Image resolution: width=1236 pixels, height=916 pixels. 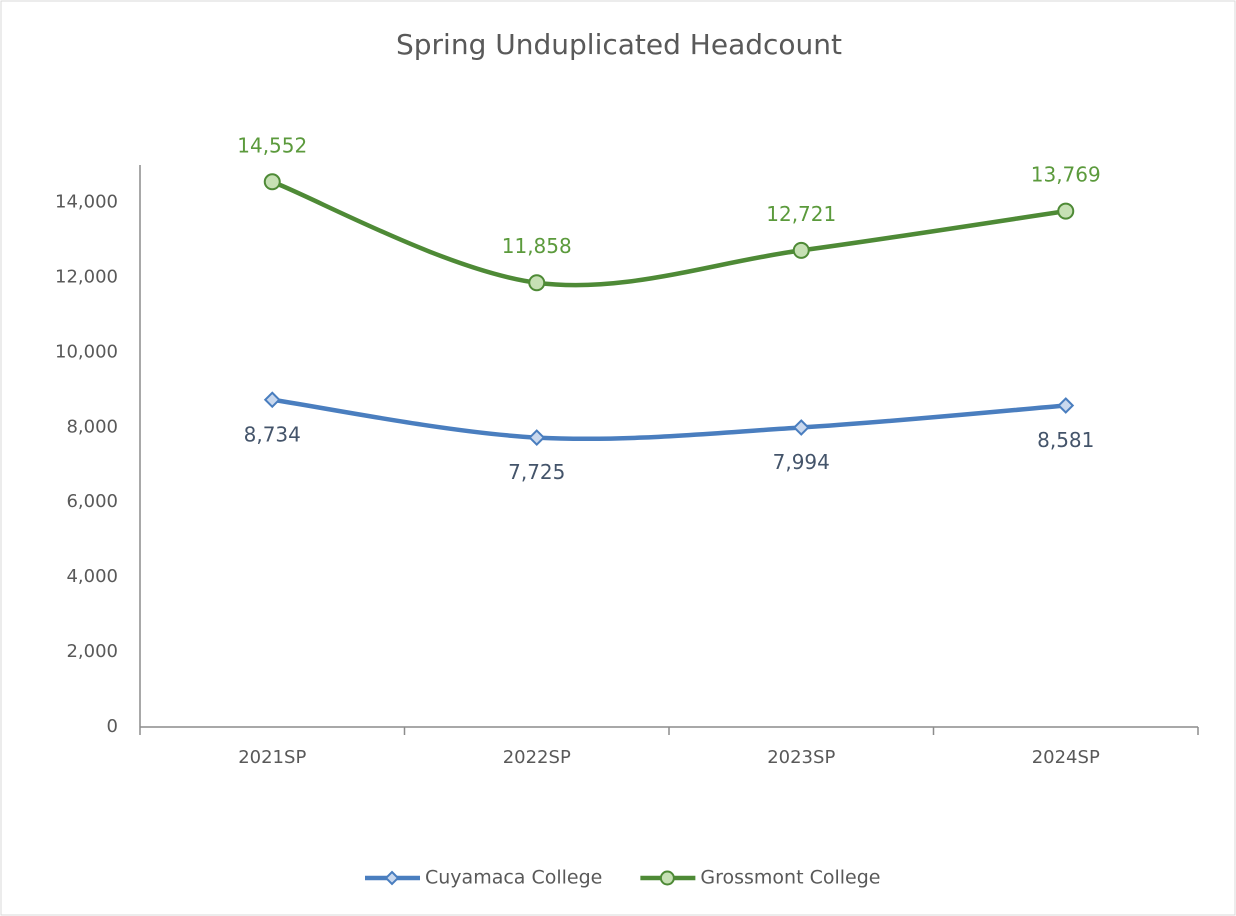 What do you see at coordinates (537, 246) in the screenshot?
I see `data-label: 11,858` at bounding box center [537, 246].